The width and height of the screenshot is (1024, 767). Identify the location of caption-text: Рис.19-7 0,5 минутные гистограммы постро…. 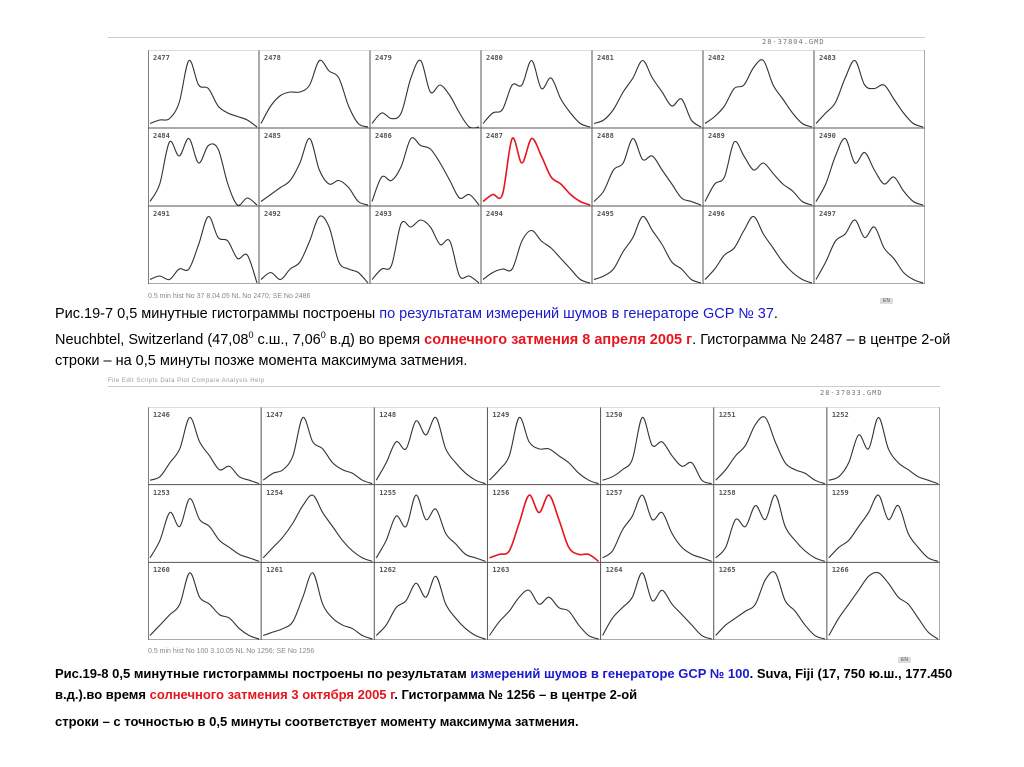
(217, 314).